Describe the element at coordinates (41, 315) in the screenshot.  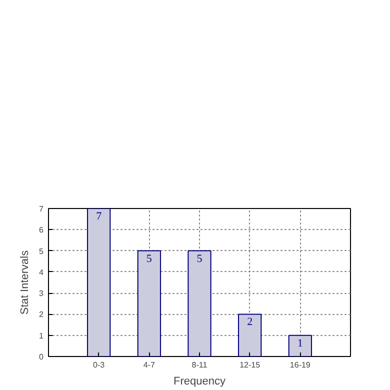
I see `y-tick-label: 2` at that location.